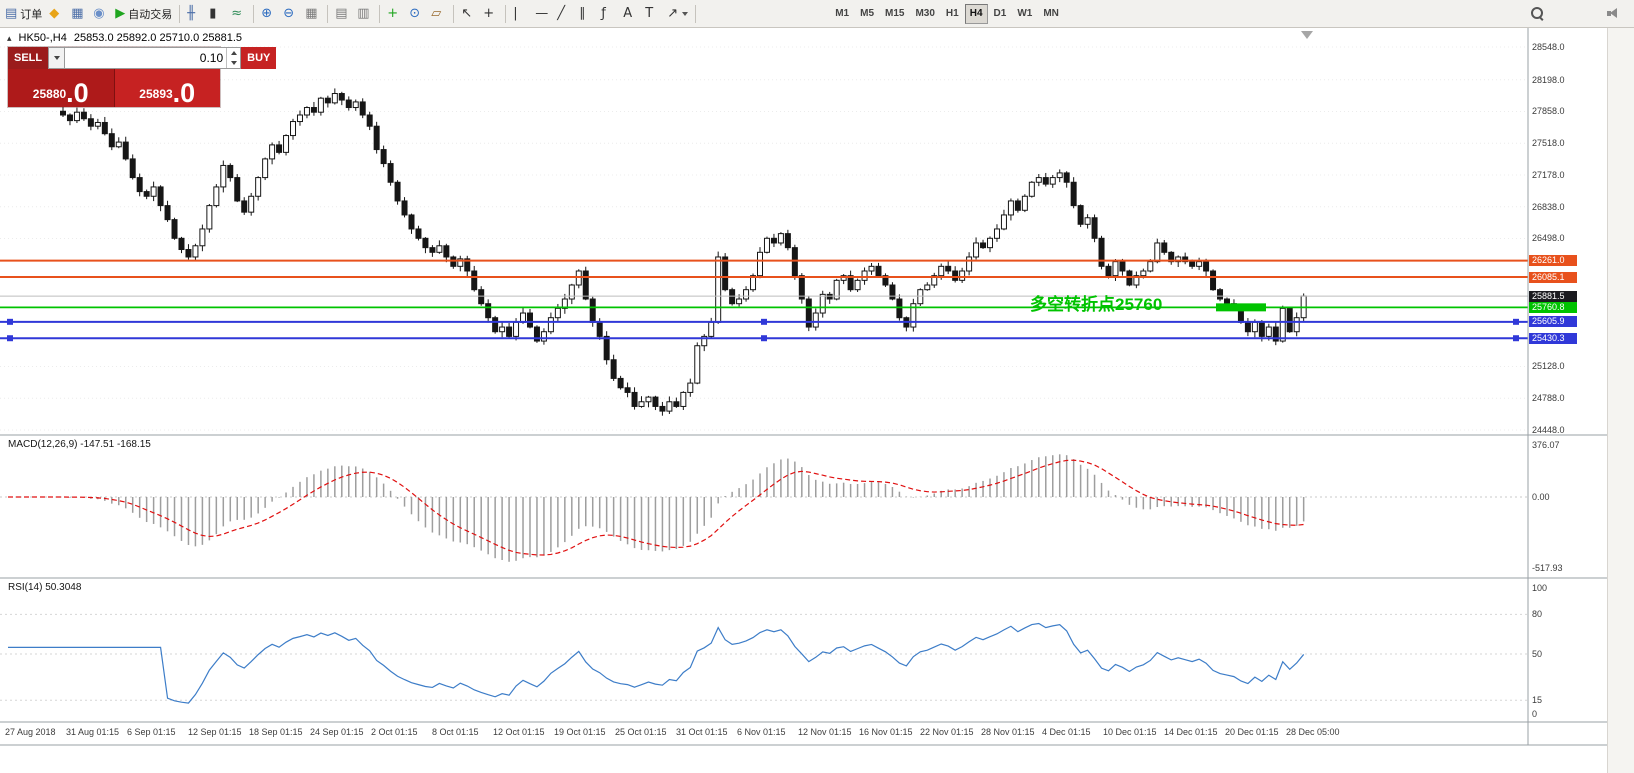  I want to click on periods-button: ⊙, so click(416, 14).